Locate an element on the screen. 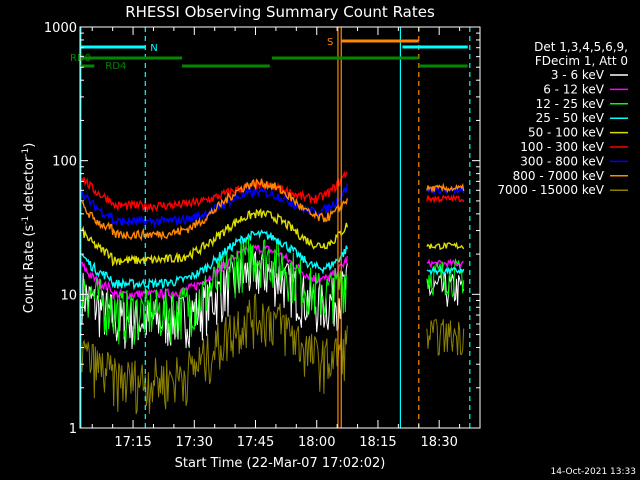  x-tick-label: 18:30 is located at coordinates (438, 442).